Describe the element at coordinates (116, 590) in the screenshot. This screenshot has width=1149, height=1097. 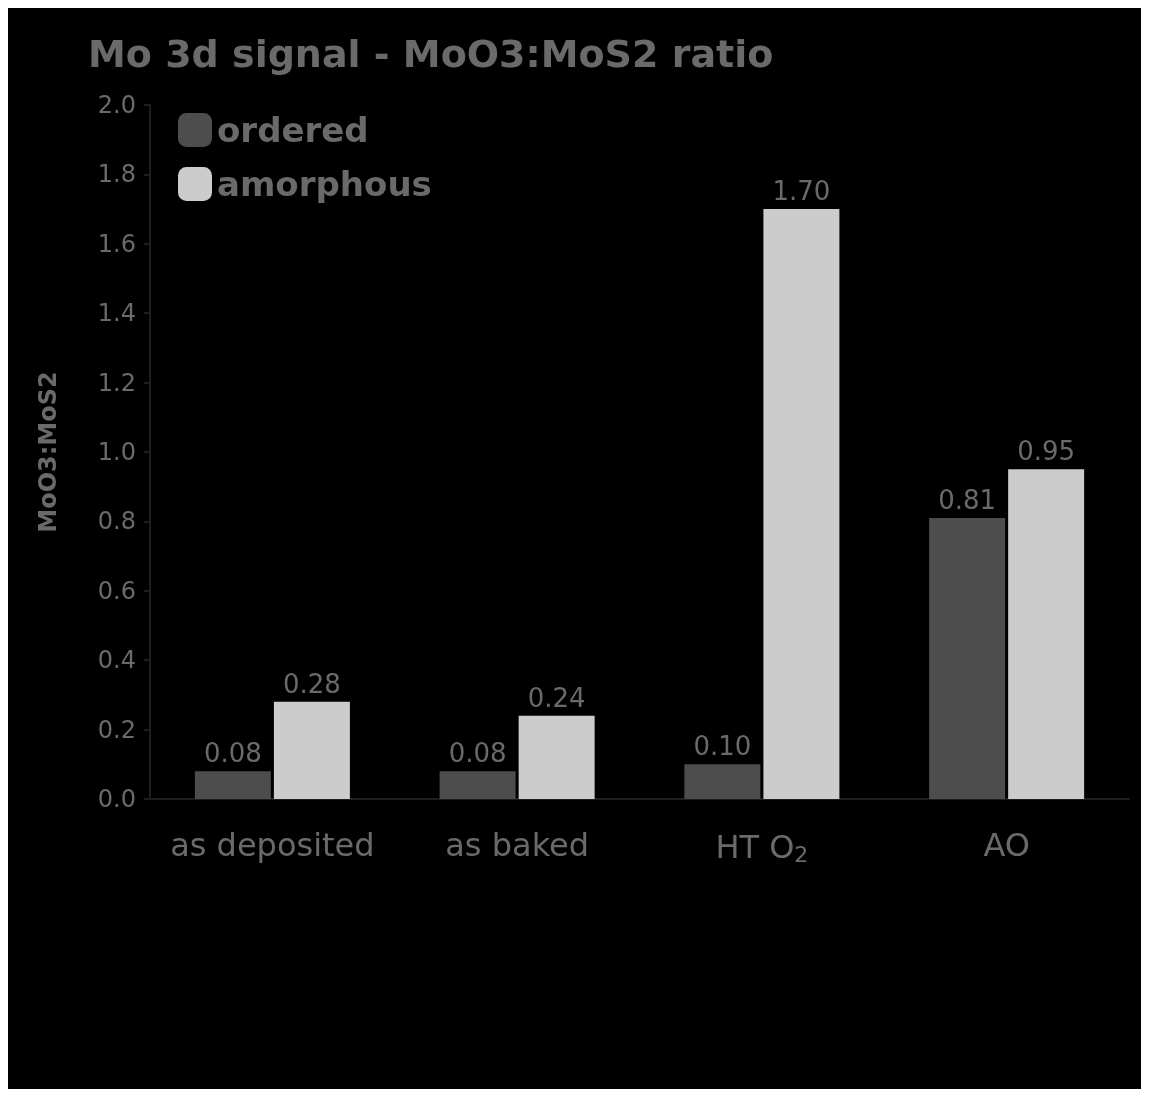
I see `y-tick-label: 0.6` at that location.